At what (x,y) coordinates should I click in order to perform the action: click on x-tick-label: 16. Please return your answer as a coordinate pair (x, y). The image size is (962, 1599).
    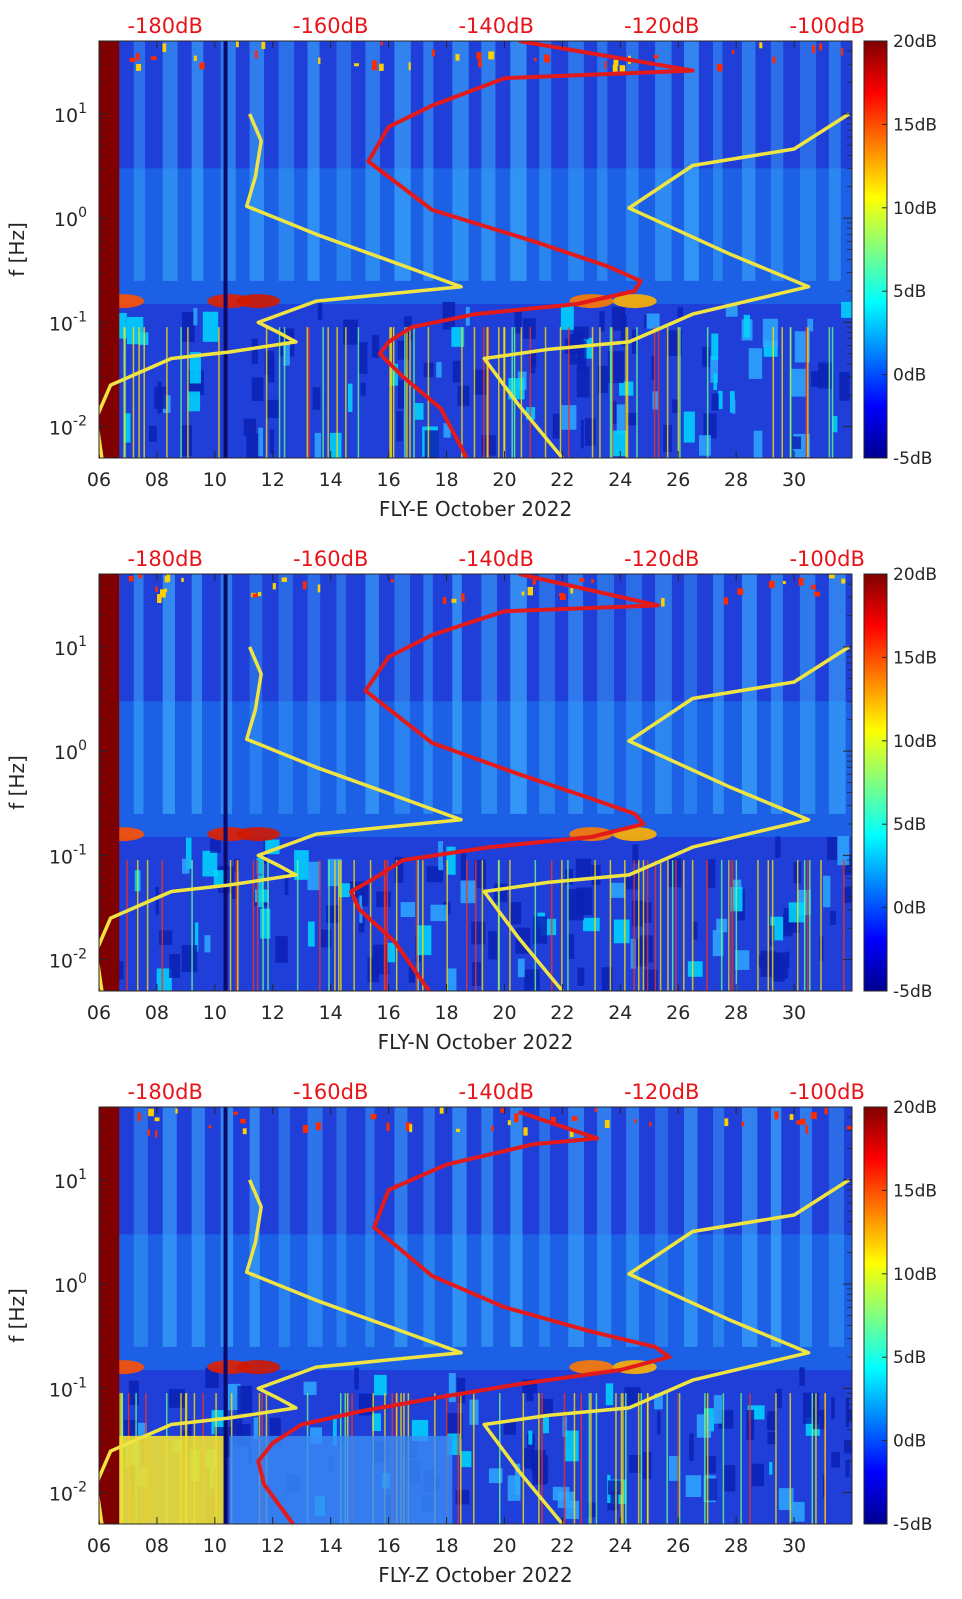
    Looking at the image, I should click on (389, 480).